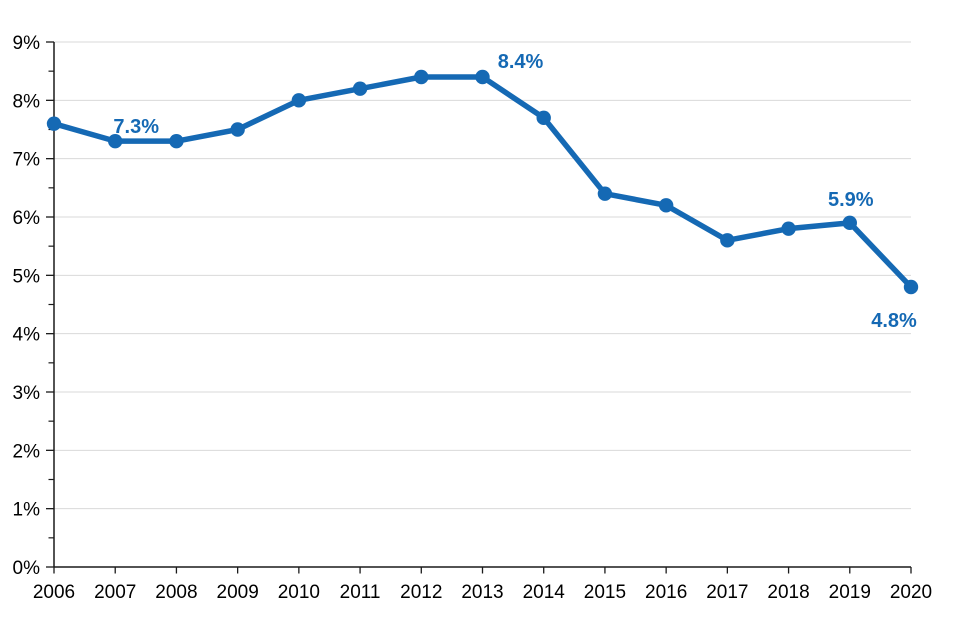  I want to click on data-point-2018, so click(788, 228).